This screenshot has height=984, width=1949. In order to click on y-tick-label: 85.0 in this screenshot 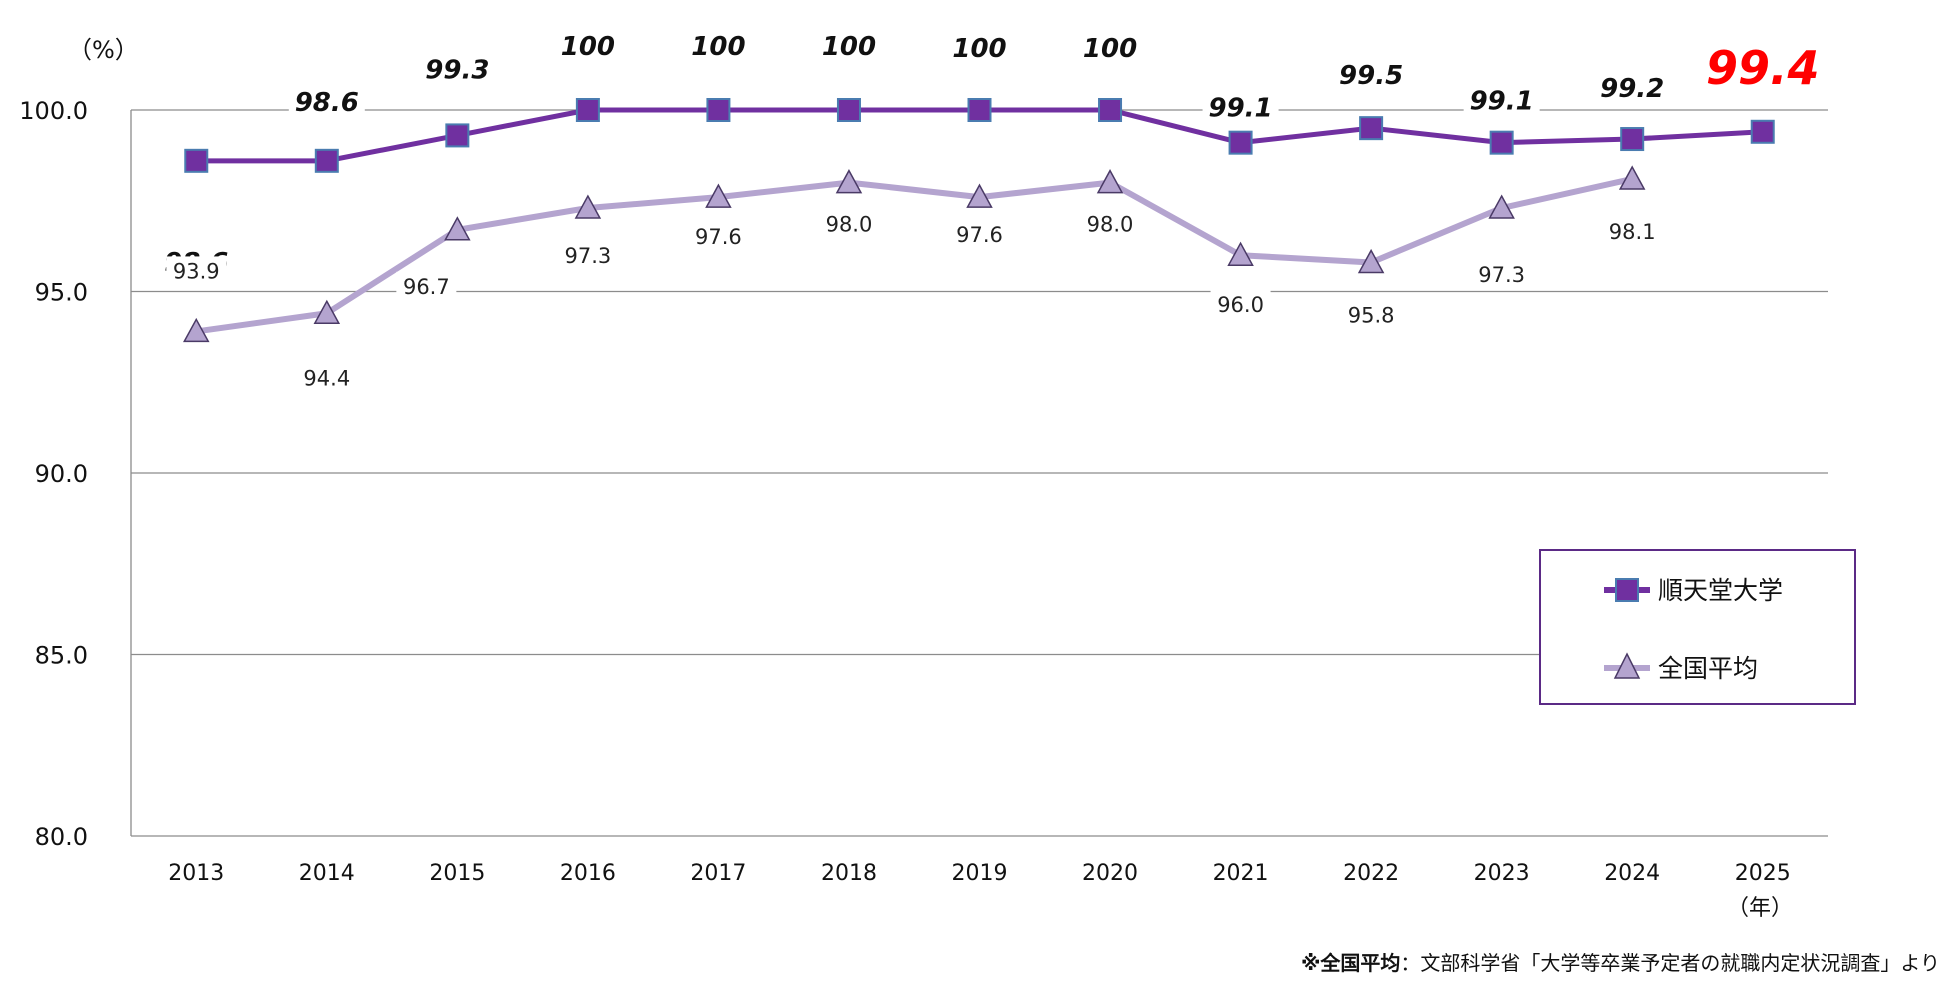, I will do `click(61, 656)`.